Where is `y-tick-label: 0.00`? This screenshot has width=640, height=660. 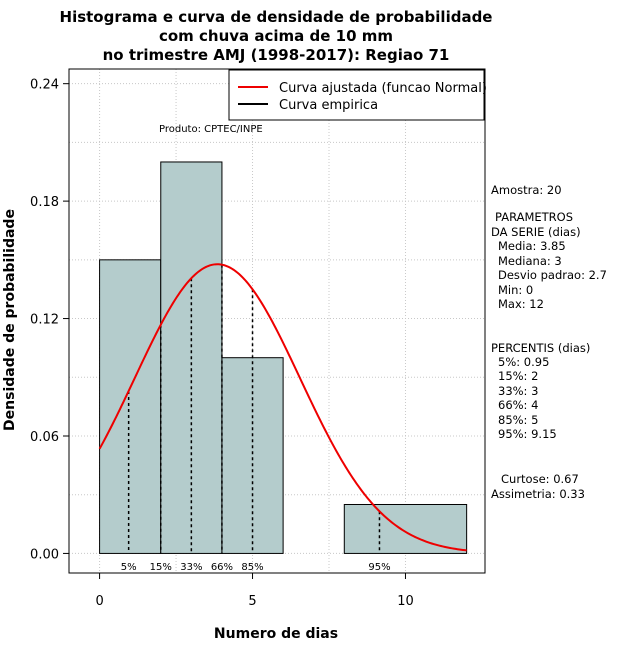
y-tick-label: 0.00 is located at coordinates (44, 554).